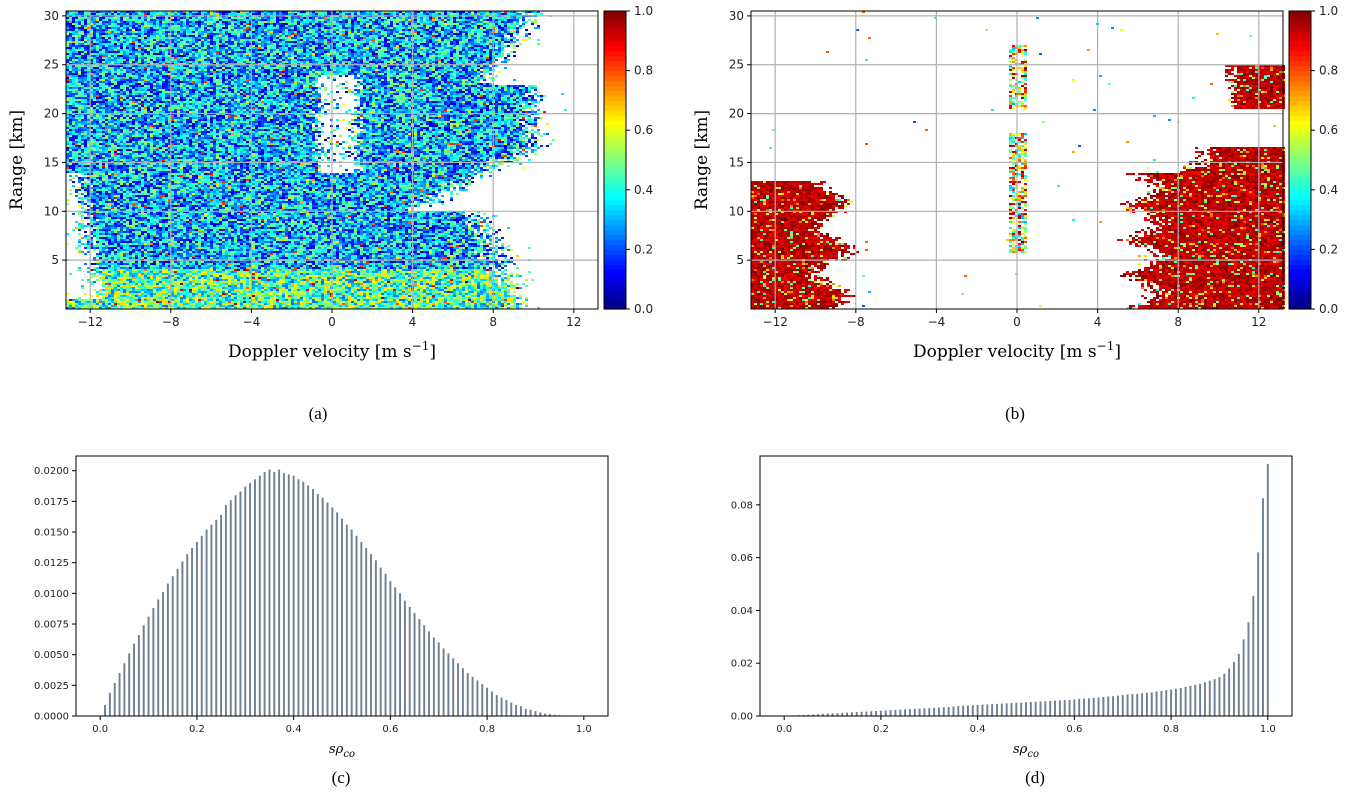 The width and height of the screenshot is (1364, 795). I want to click on y-tick-label: 0.0100, so click(51, 594).